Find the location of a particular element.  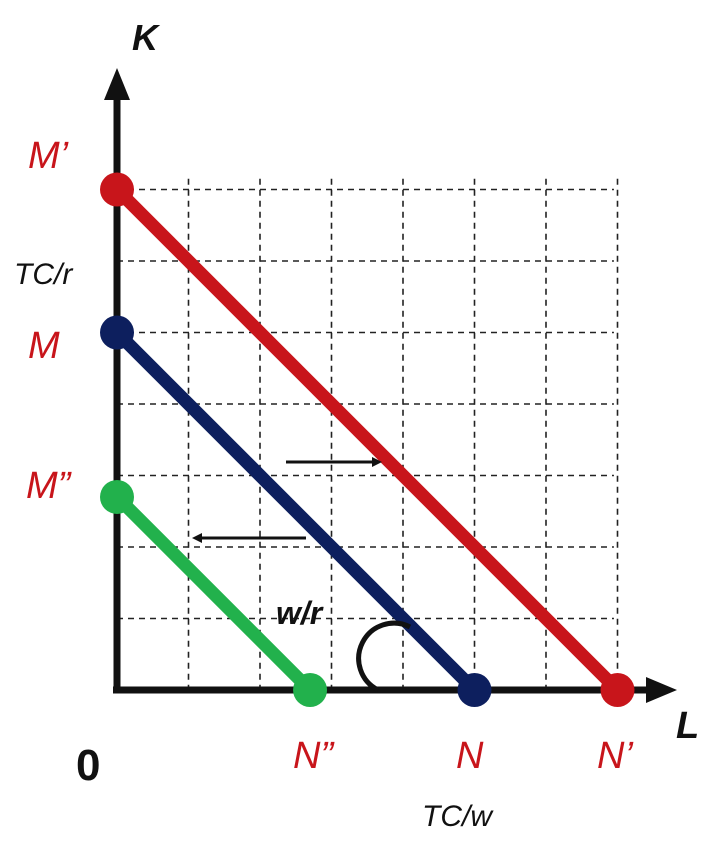

budget-line-green is located at coordinates (213, 593).